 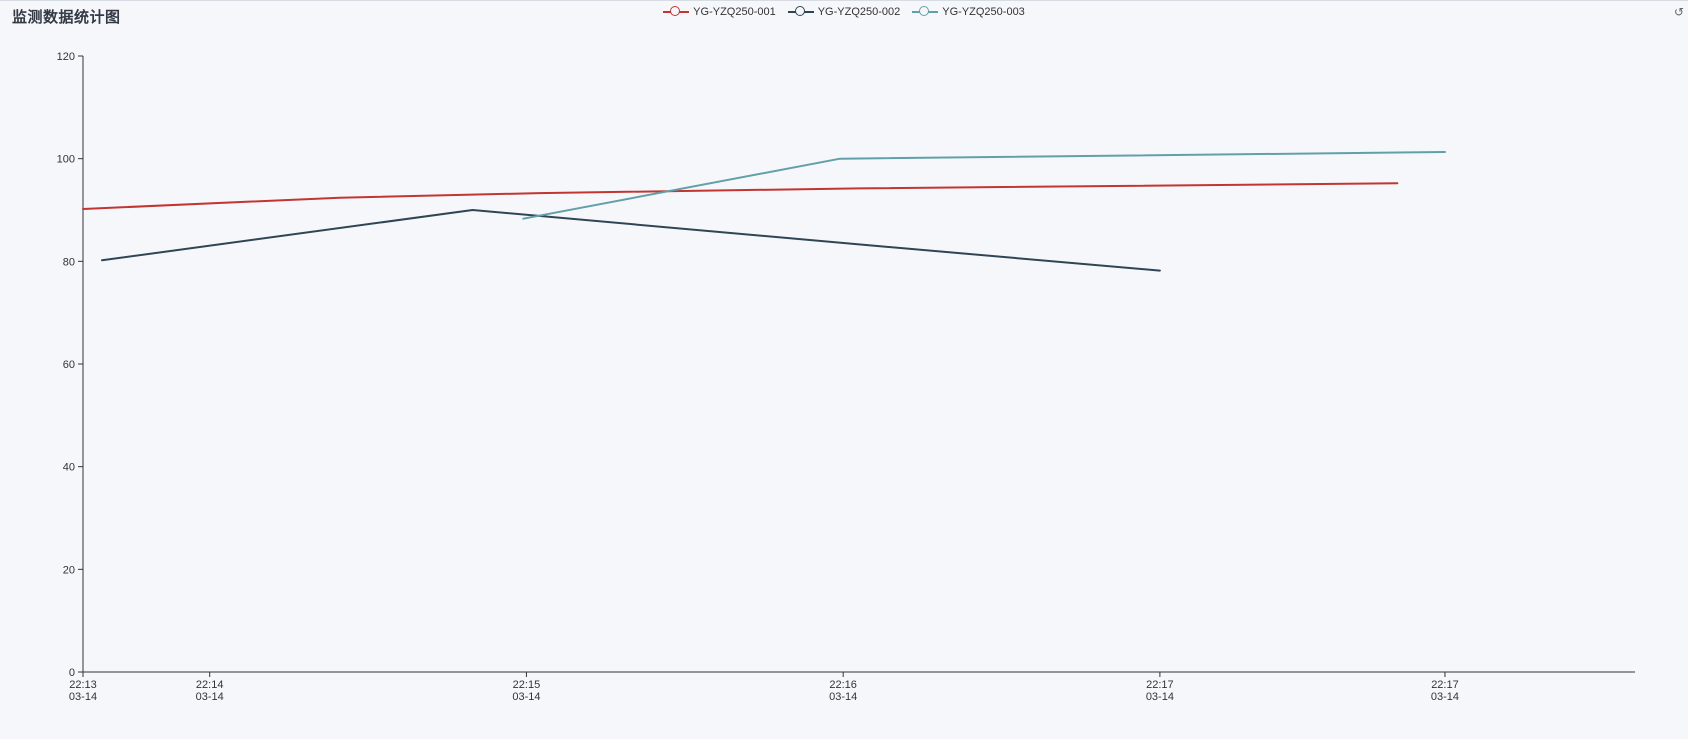 What do you see at coordinates (844, 0) in the screenshot?
I see `panel-top-border` at bounding box center [844, 0].